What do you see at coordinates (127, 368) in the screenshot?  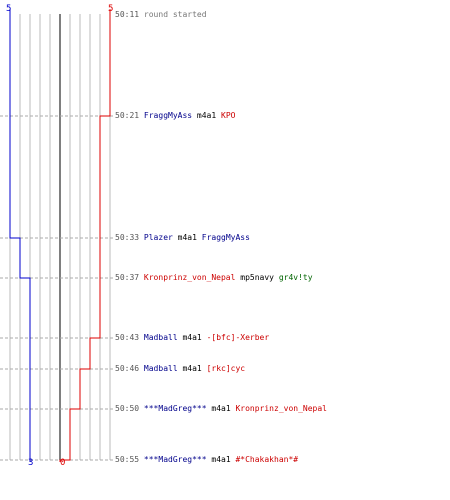 I see `event-time: 50:46` at bounding box center [127, 368].